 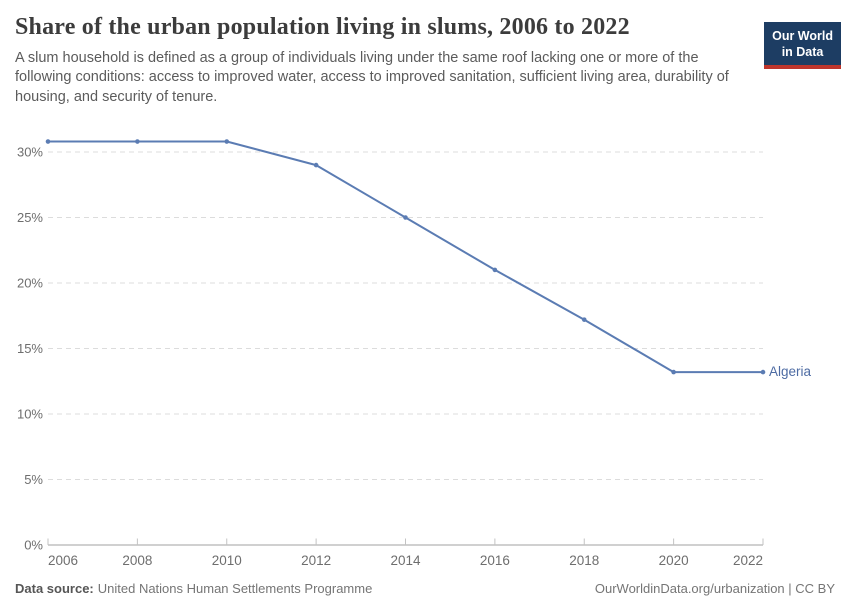 What do you see at coordinates (802, 52) in the screenshot?
I see `owid-logo-line2: in Data` at bounding box center [802, 52].